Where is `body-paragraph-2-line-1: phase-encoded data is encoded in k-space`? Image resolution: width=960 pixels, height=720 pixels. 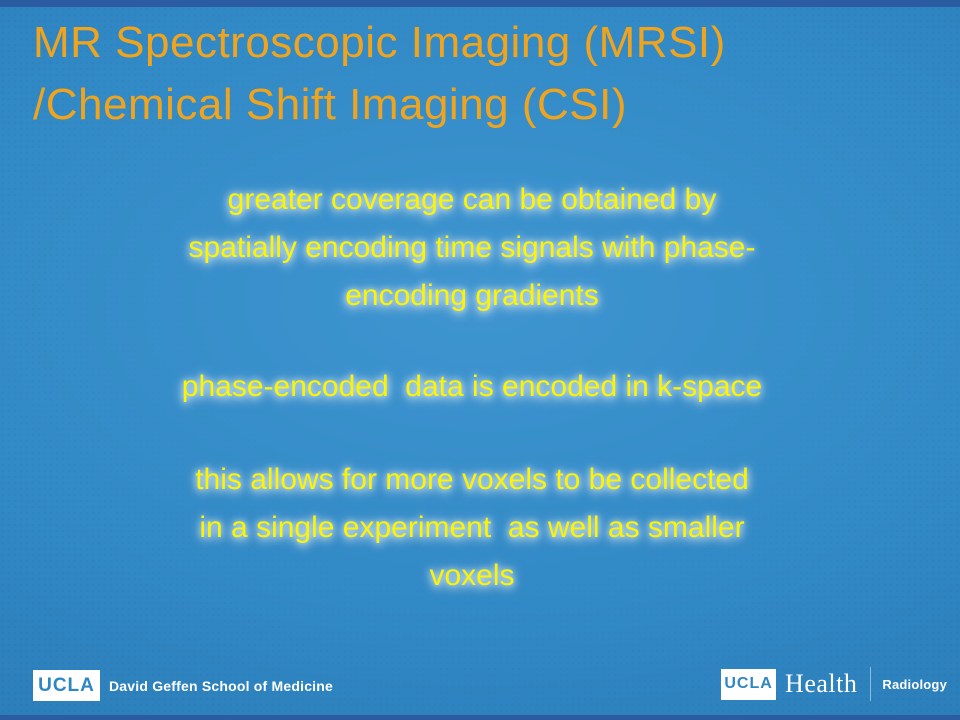
body-paragraph-2-line-1: phase-encoded data is encoded in k-space is located at coordinates (472, 386).